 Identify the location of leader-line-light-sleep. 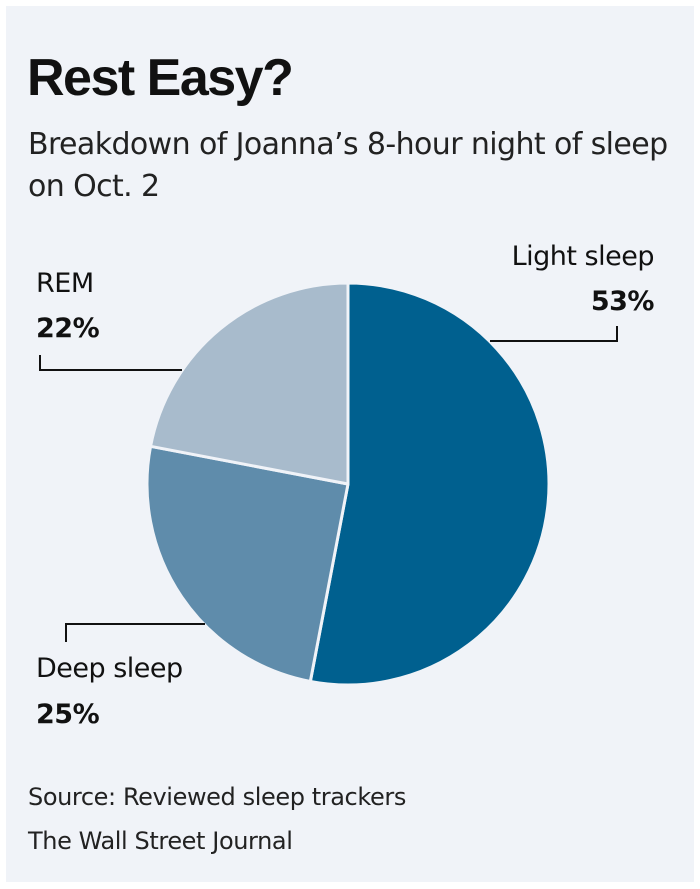
(554, 334).